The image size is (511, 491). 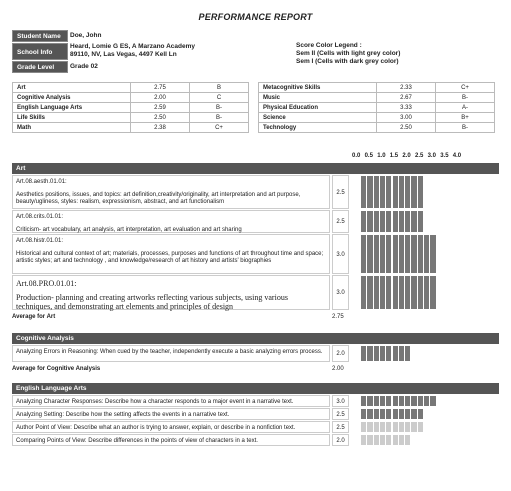 What do you see at coordinates (457, 156) in the screenshot?
I see `axis-tick: 4.0` at bounding box center [457, 156].